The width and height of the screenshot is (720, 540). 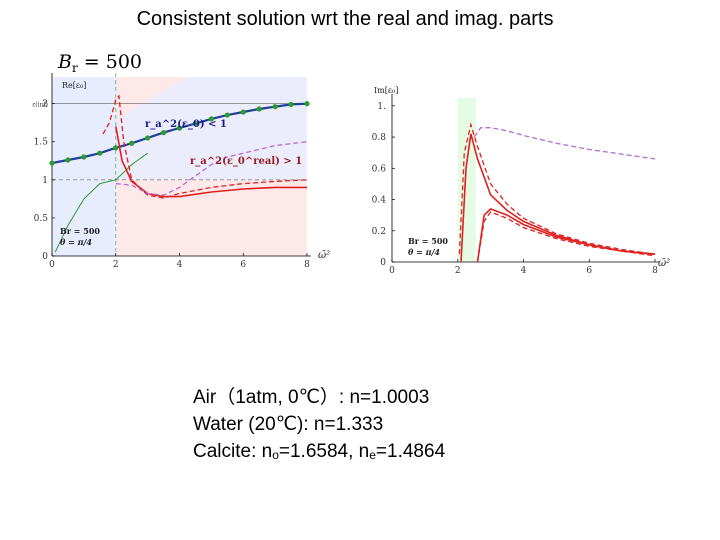 What do you see at coordinates (383, 263) in the screenshot?
I see `imag-y-tick-label: 0` at bounding box center [383, 263].